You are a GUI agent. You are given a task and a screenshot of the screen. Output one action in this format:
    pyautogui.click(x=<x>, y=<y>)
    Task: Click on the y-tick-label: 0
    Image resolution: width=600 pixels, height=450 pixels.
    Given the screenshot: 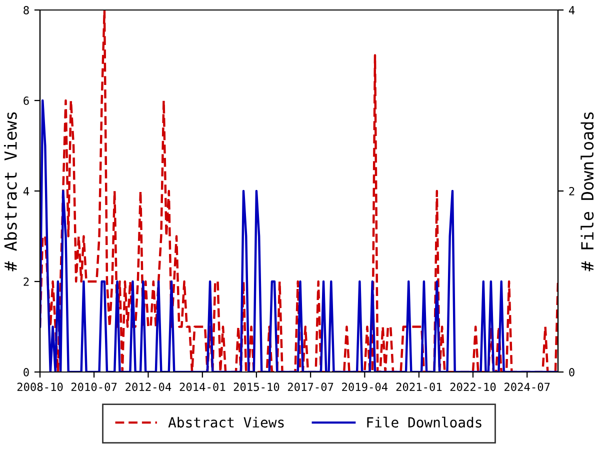 What is the action you would take?
    pyautogui.click(x=26, y=372)
    